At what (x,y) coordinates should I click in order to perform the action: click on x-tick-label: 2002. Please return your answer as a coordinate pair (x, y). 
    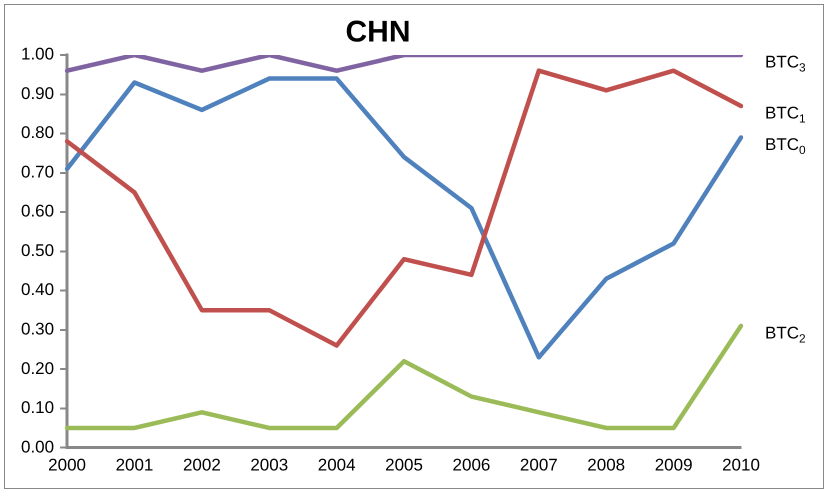
    Looking at the image, I should click on (201, 464).